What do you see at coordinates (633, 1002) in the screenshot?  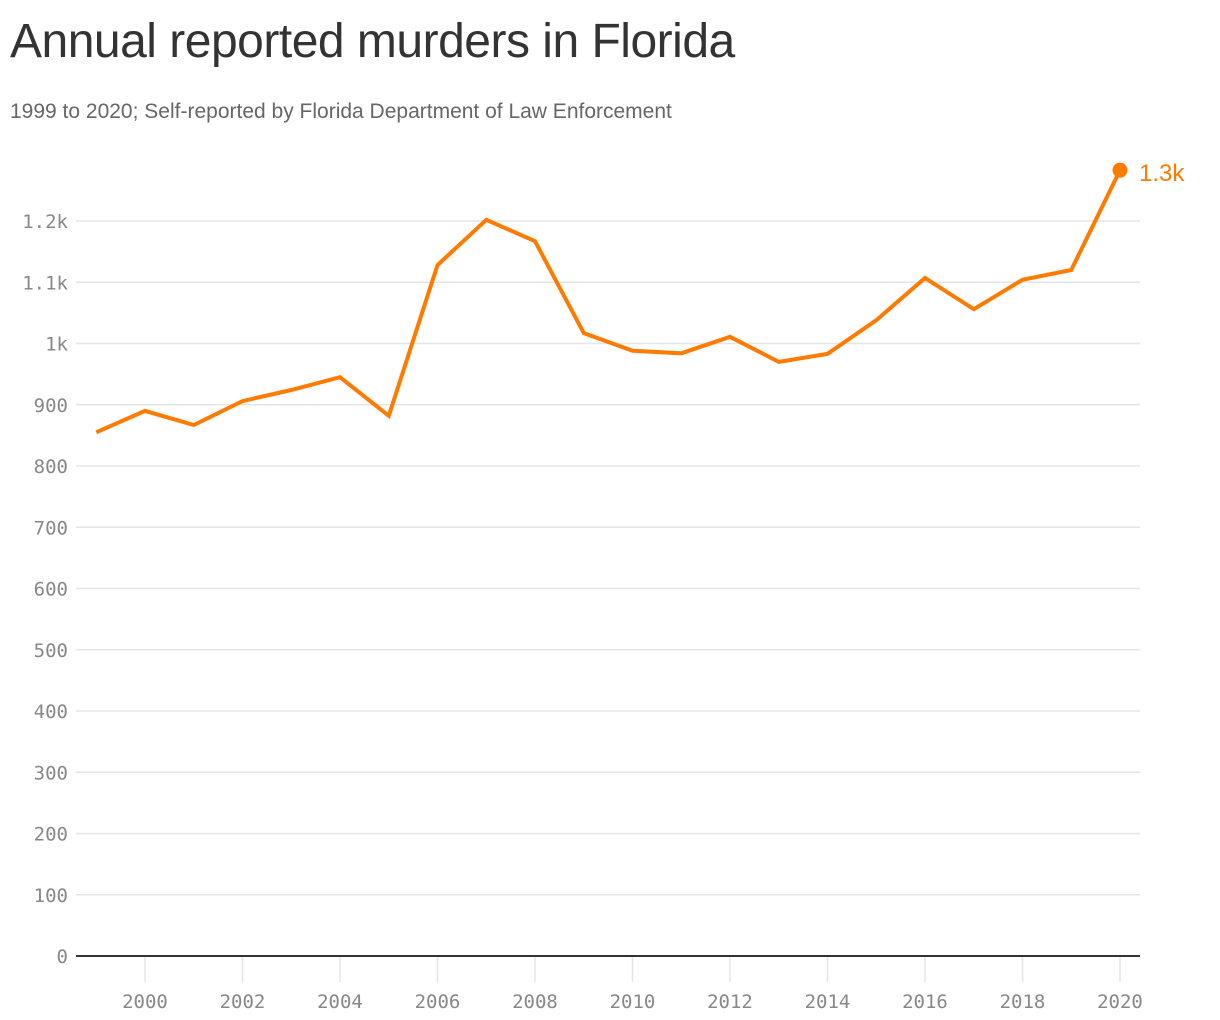 I see `x-tick-label: 2010` at bounding box center [633, 1002].